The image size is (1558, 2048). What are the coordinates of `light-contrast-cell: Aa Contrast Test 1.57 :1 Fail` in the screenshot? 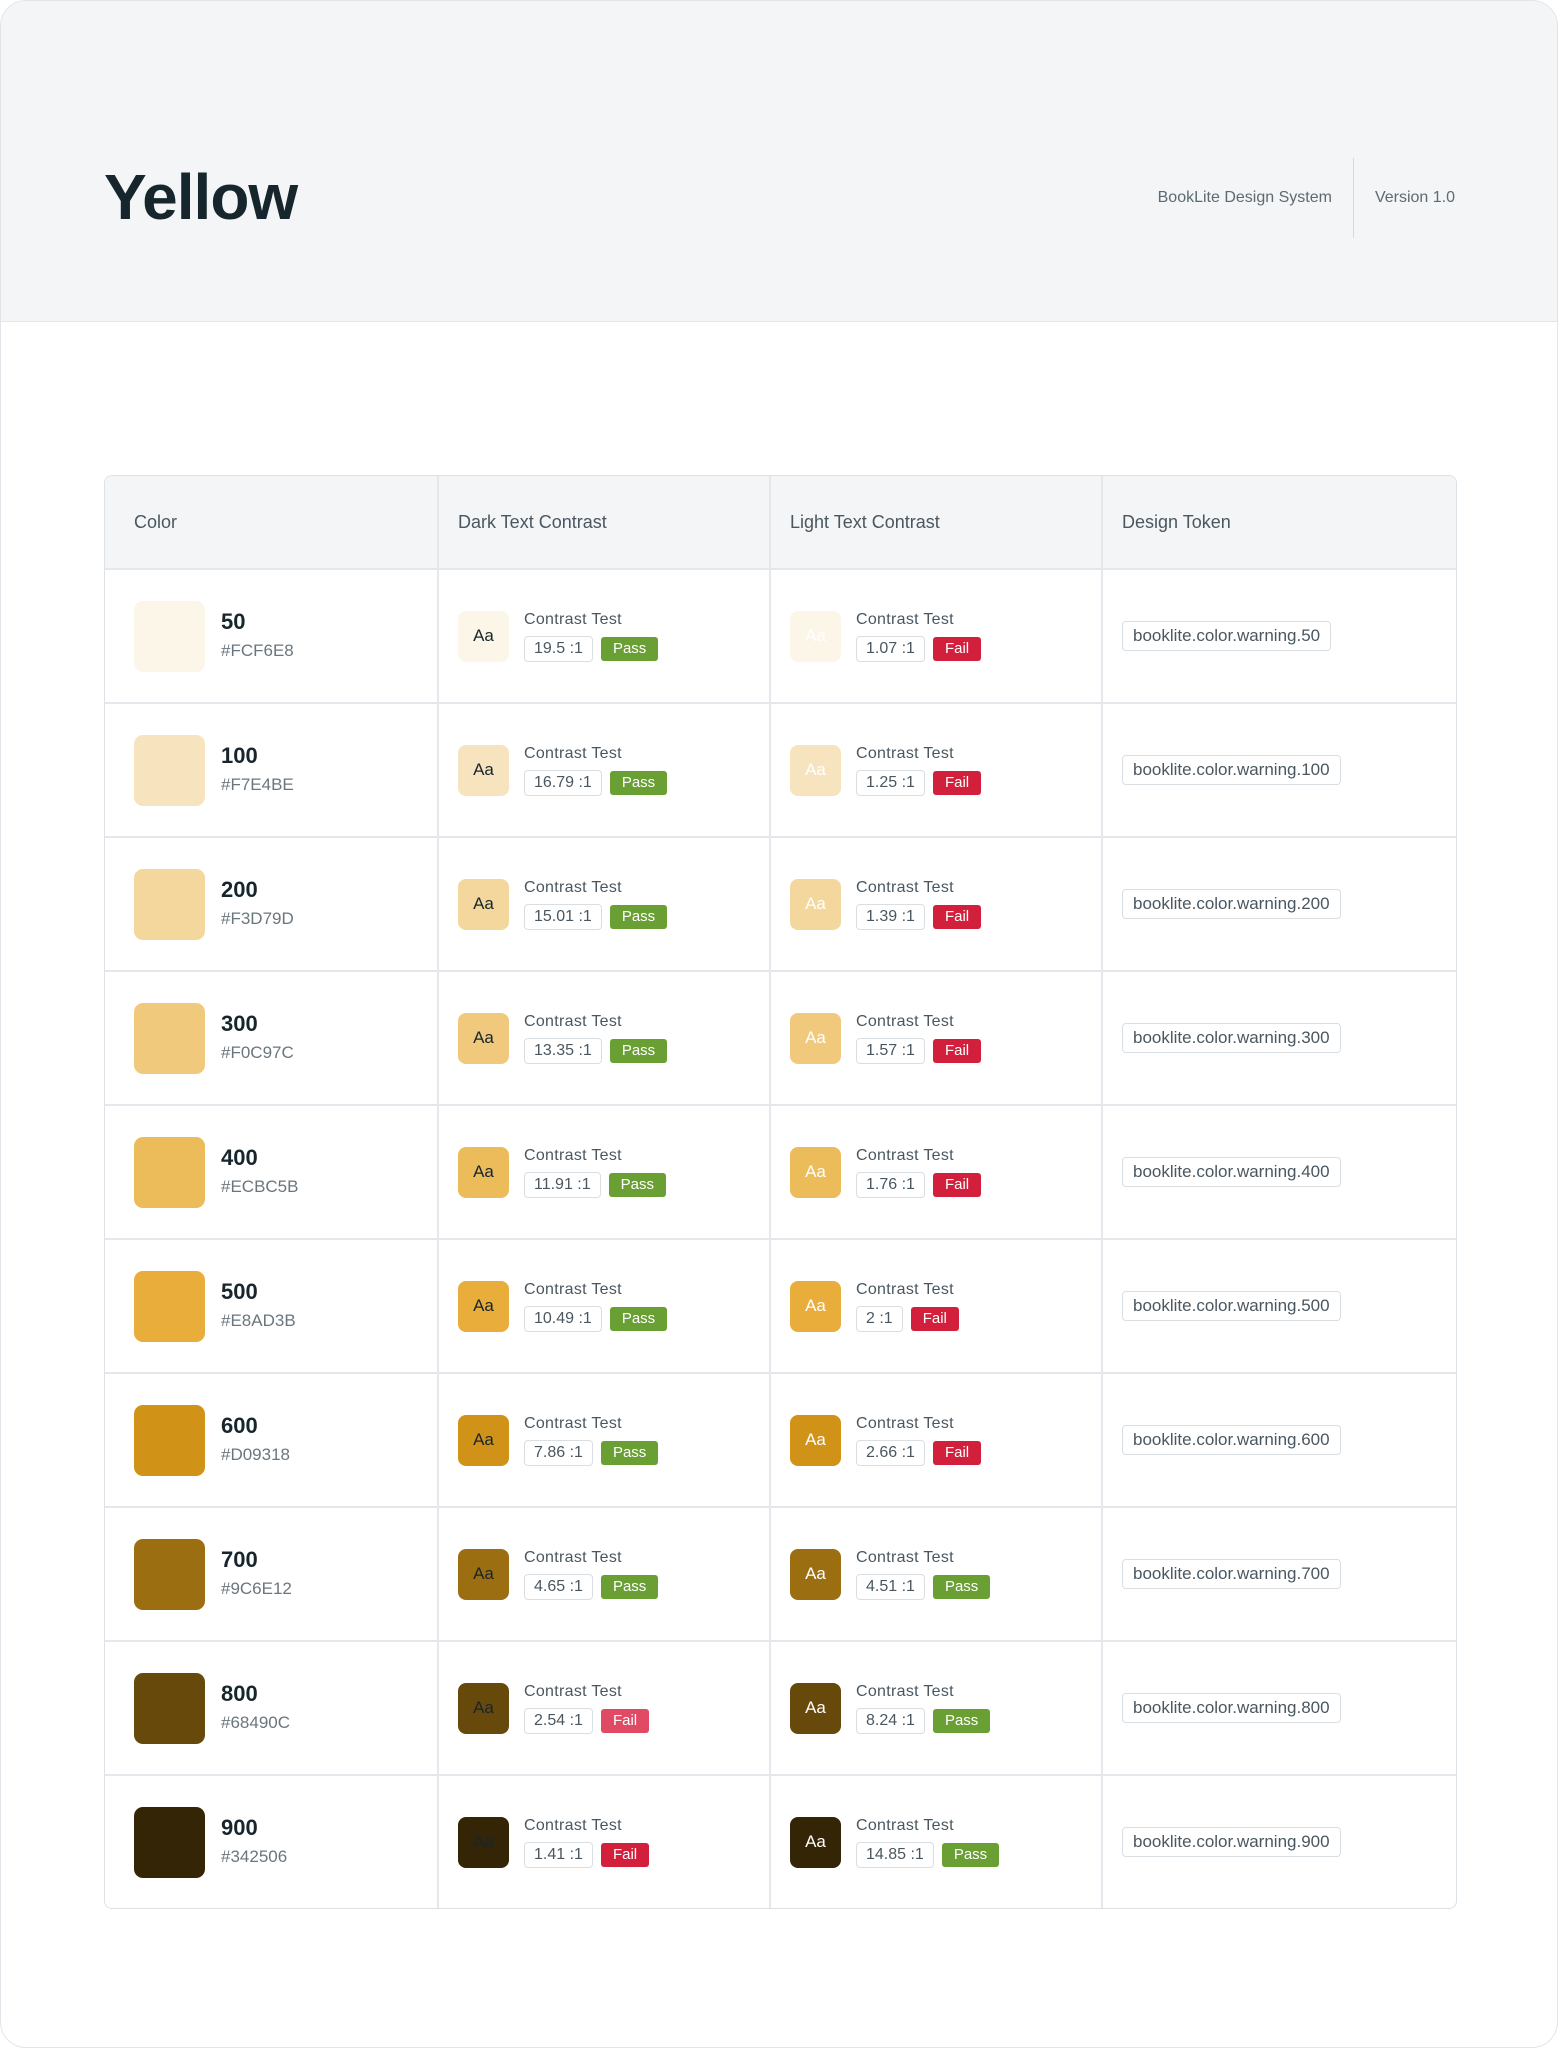 It's located at (935, 1038).